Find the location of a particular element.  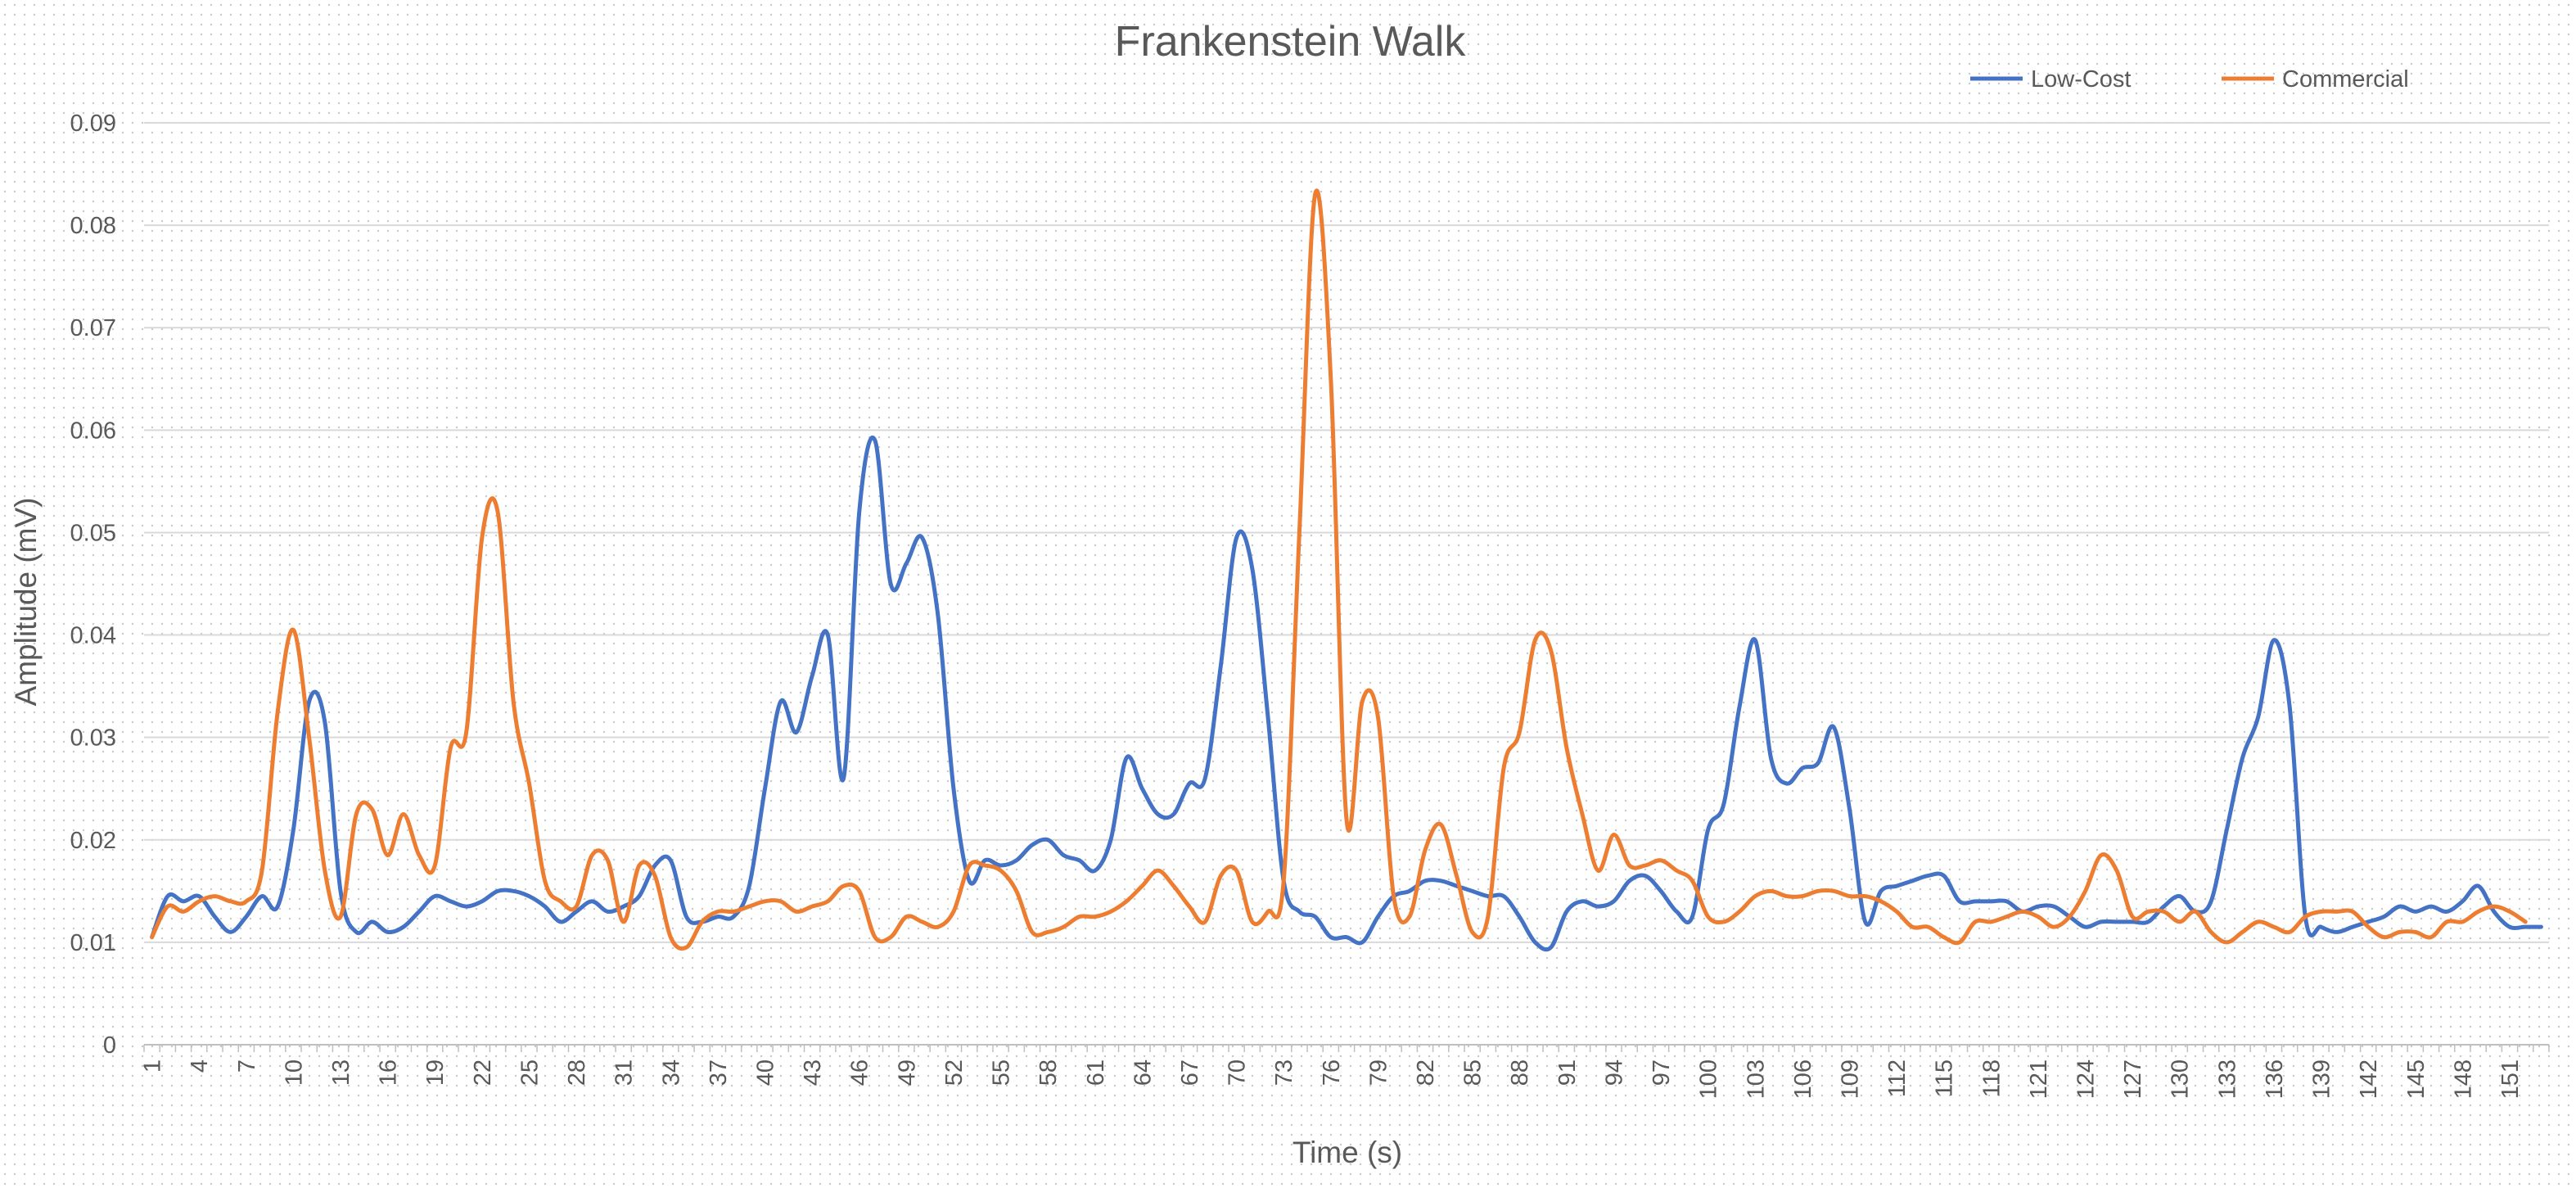

x-tick-label: 139 is located at coordinates (2322, 1079).